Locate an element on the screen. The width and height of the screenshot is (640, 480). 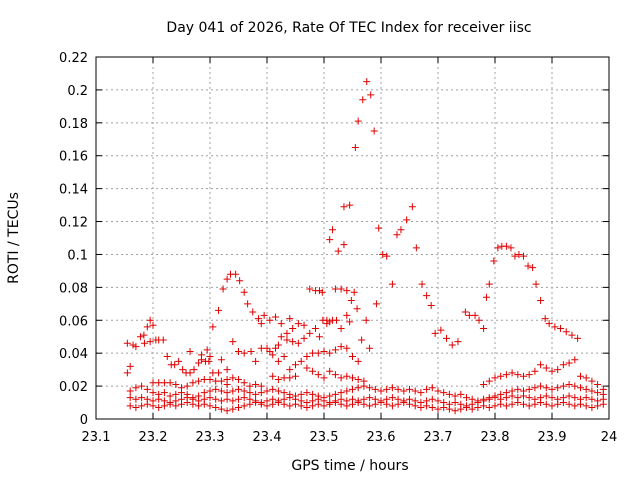
y-tick-label: 0.14 is located at coordinates (73, 190).